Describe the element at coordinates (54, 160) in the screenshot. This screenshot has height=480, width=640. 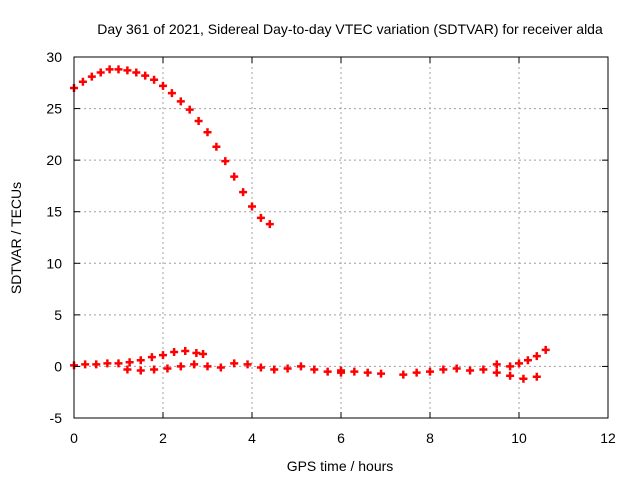
I see `y-tick-label: 20` at that location.